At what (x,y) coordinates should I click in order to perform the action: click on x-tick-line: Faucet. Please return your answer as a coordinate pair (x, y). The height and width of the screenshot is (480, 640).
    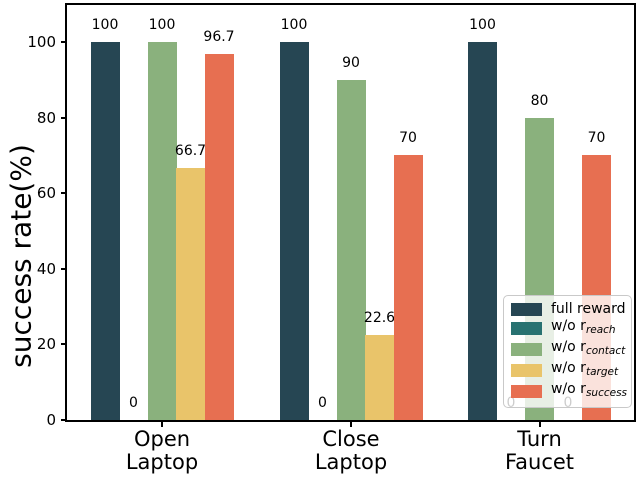
    Looking at the image, I should click on (539, 462).